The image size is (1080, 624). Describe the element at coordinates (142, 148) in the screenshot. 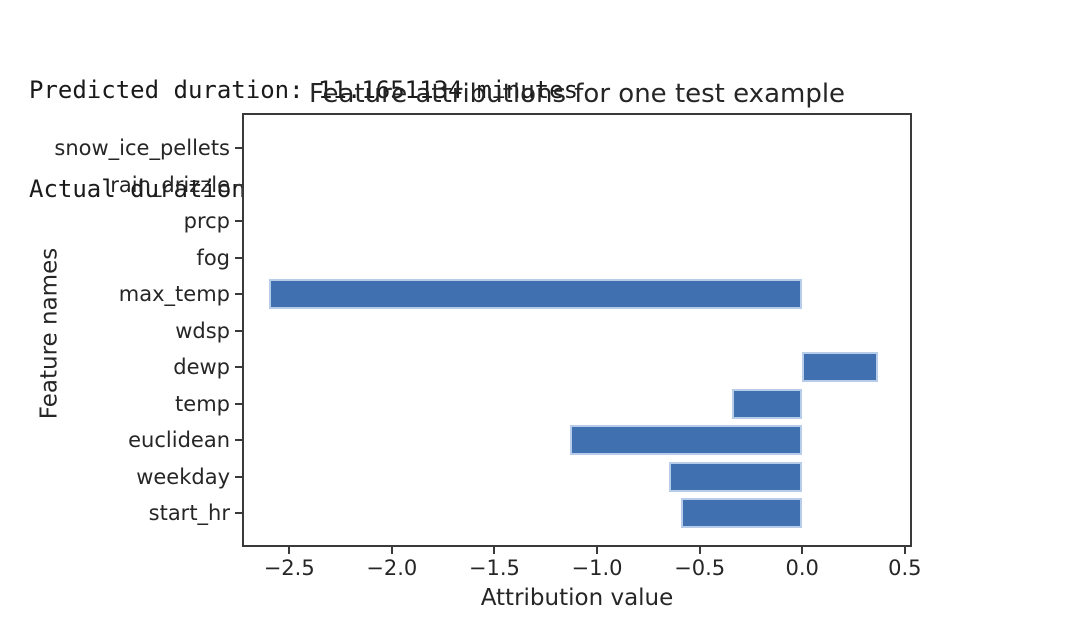

I see `y-tick-label-snow_ice_pellets: snow_ice_pellets` at that location.